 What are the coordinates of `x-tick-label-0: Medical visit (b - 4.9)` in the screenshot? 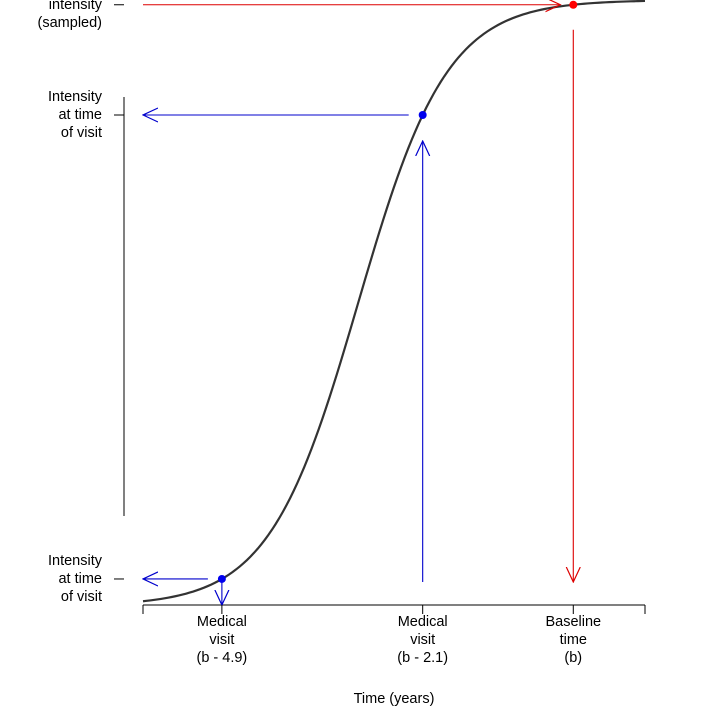 It's located at (222, 640).